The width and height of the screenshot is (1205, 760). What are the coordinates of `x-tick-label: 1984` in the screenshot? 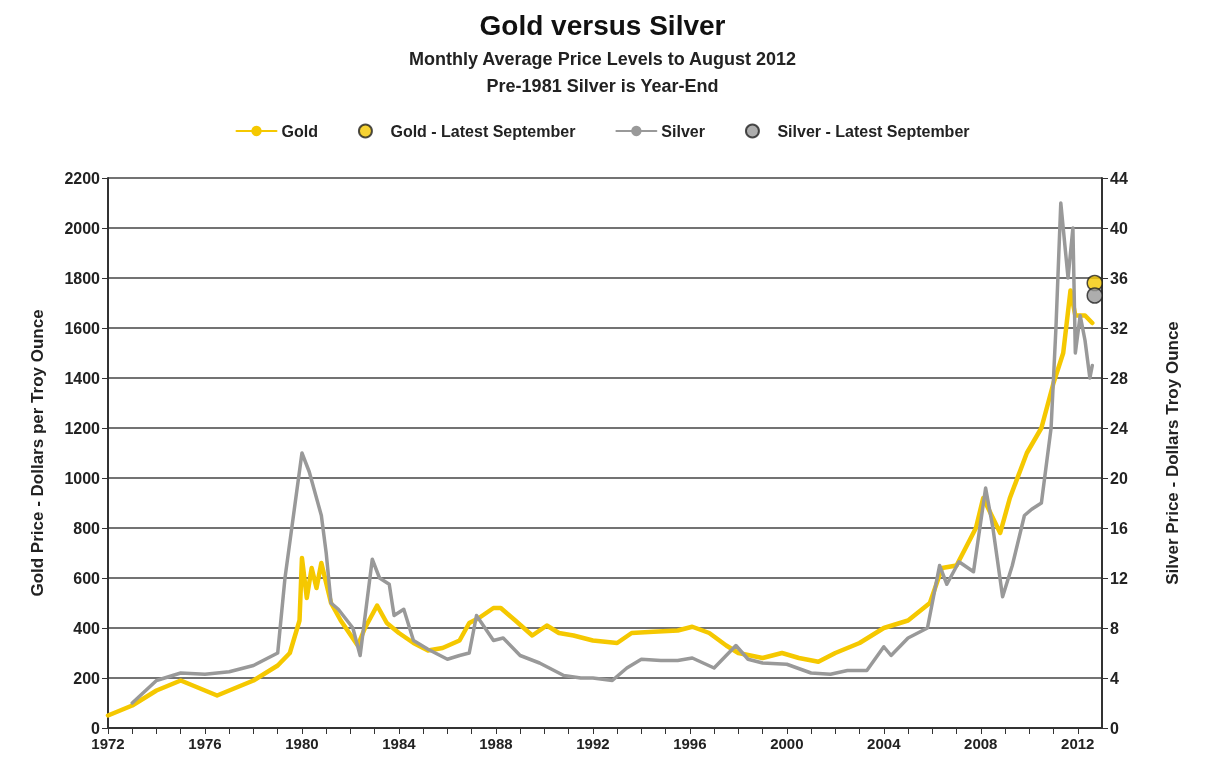 It's located at (399, 743).